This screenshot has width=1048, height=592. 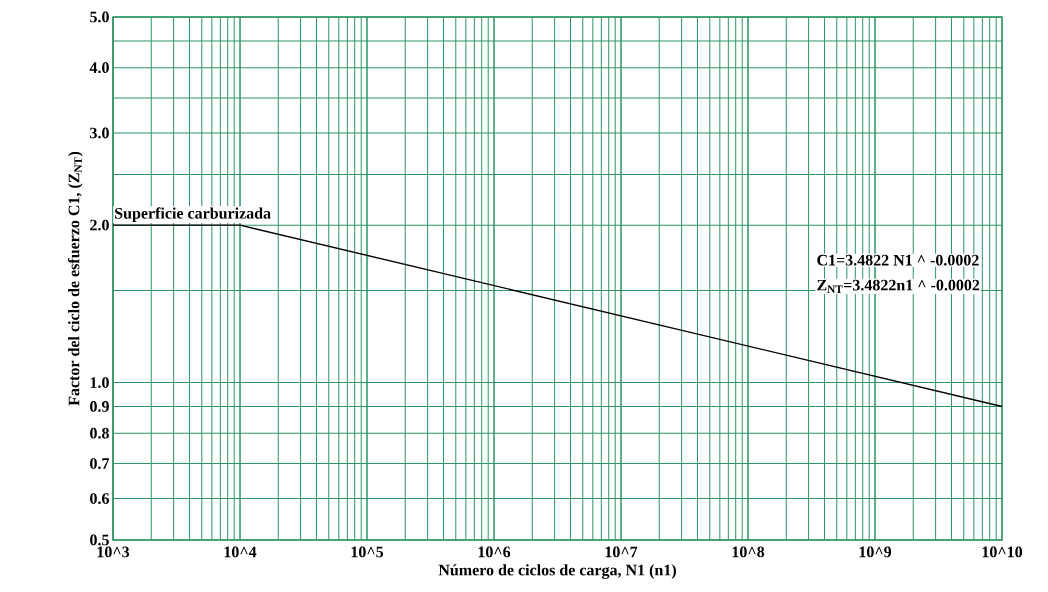 I want to click on annotation: Z$_{NT}$=3.4822n1 ^ -0.0002, so click(x=898, y=286).